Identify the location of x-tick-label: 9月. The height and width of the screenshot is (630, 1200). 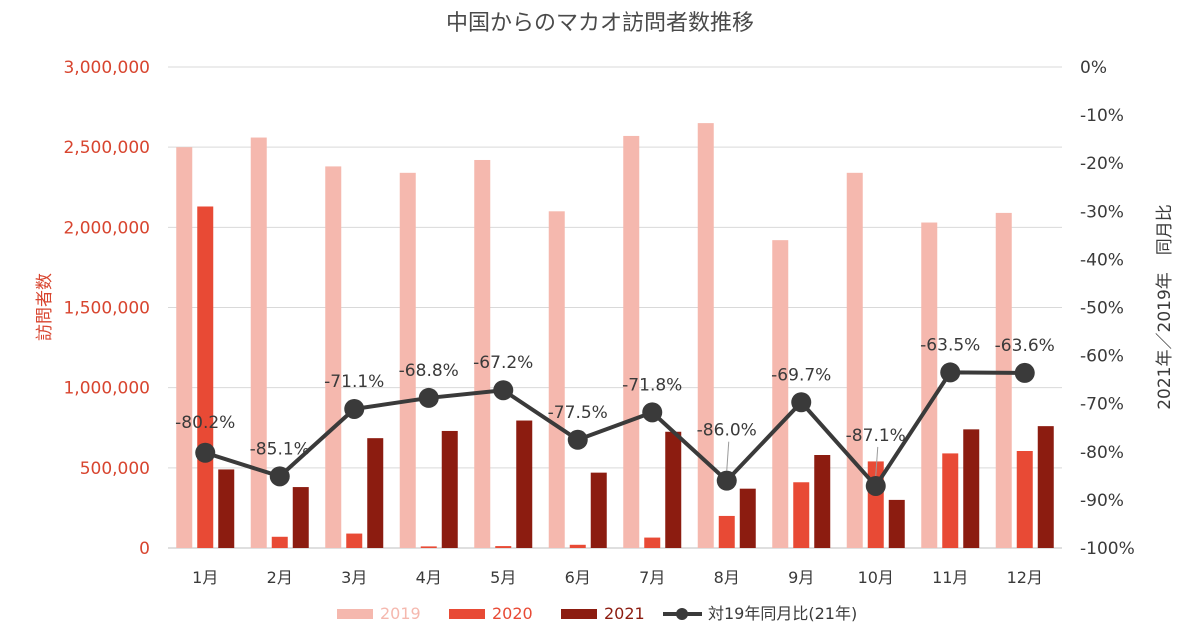
(801, 577).